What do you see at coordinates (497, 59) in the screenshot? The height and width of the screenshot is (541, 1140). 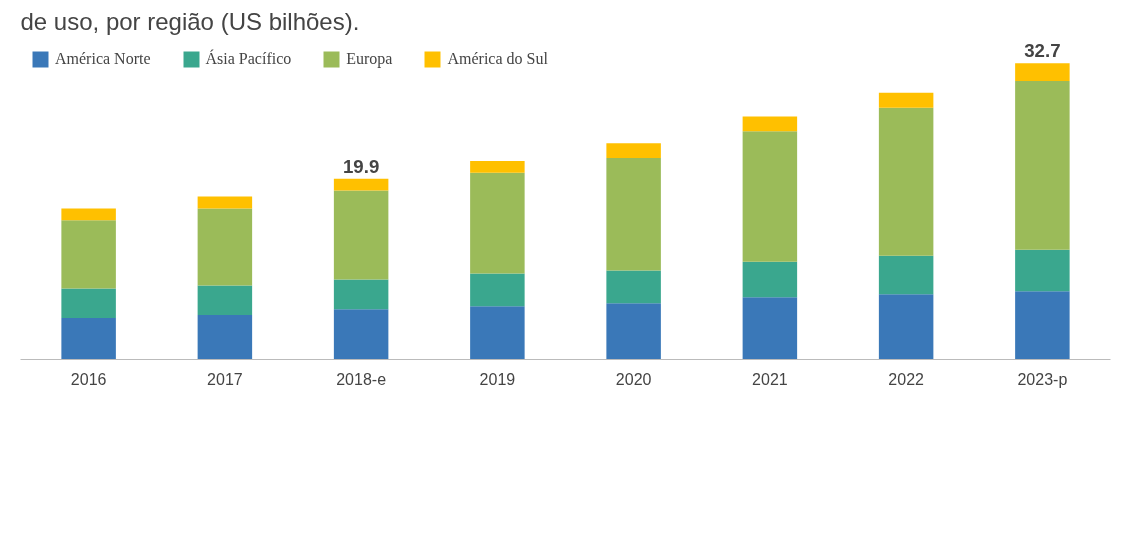 I see `legend-label: América do Sul` at bounding box center [497, 59].